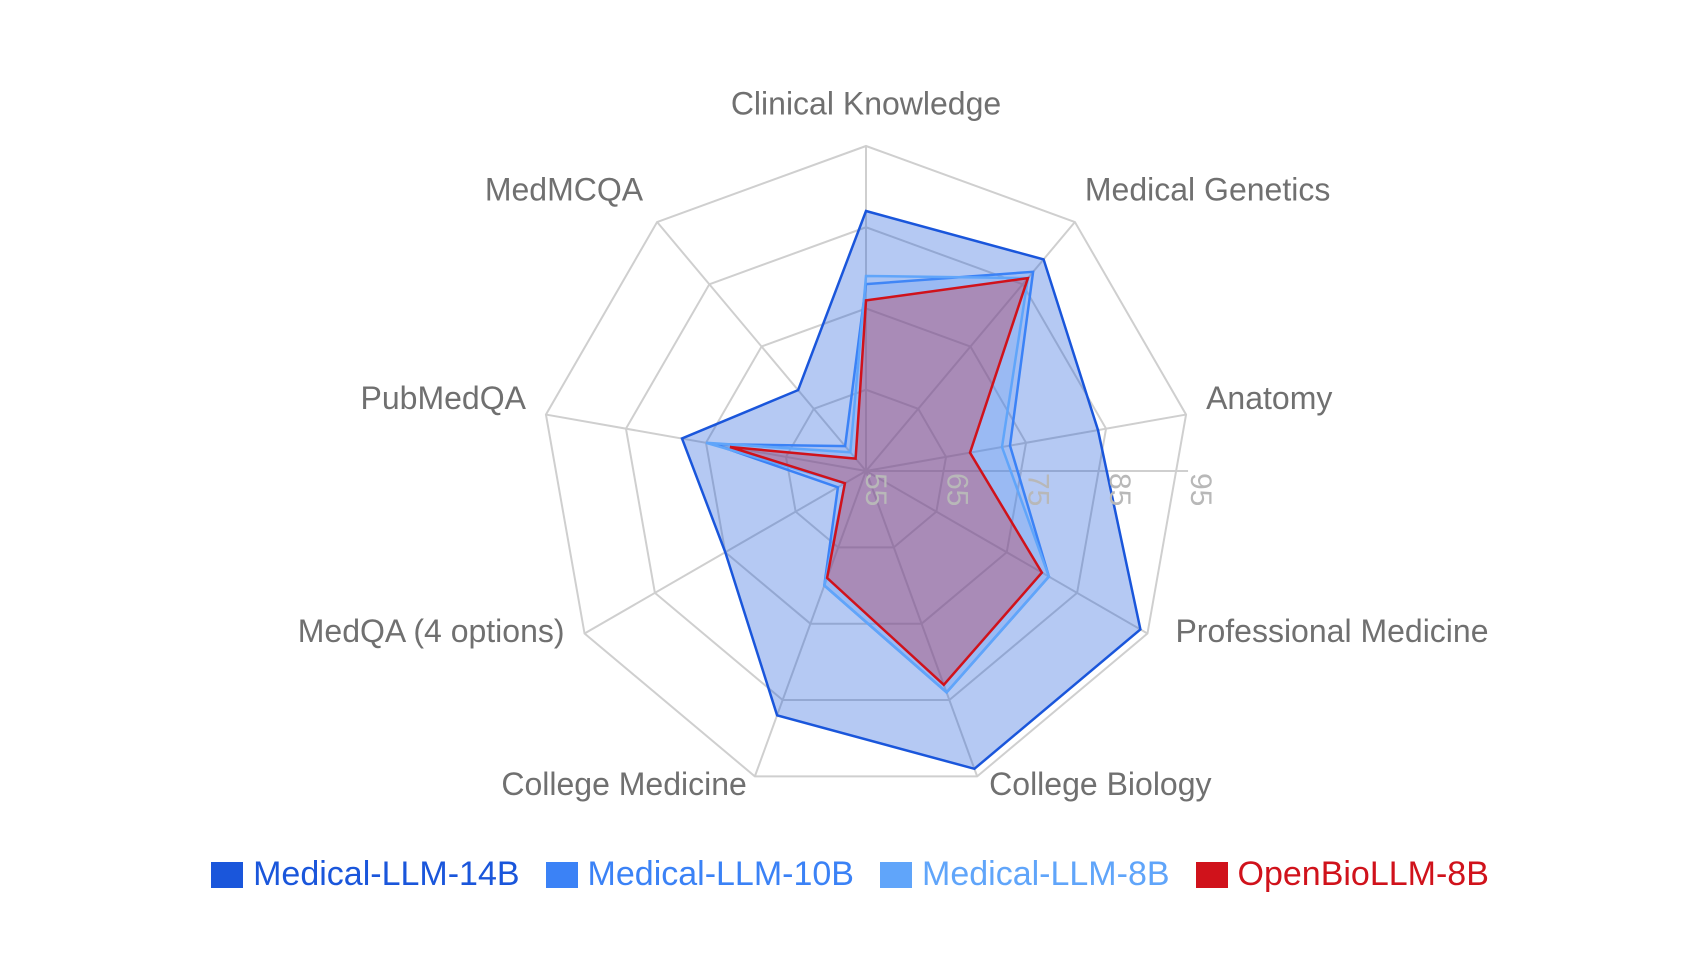 This screenshot has width=1700, height=957. I want to click on legend-item: Medical-LLM-14B, so click(365, 874).